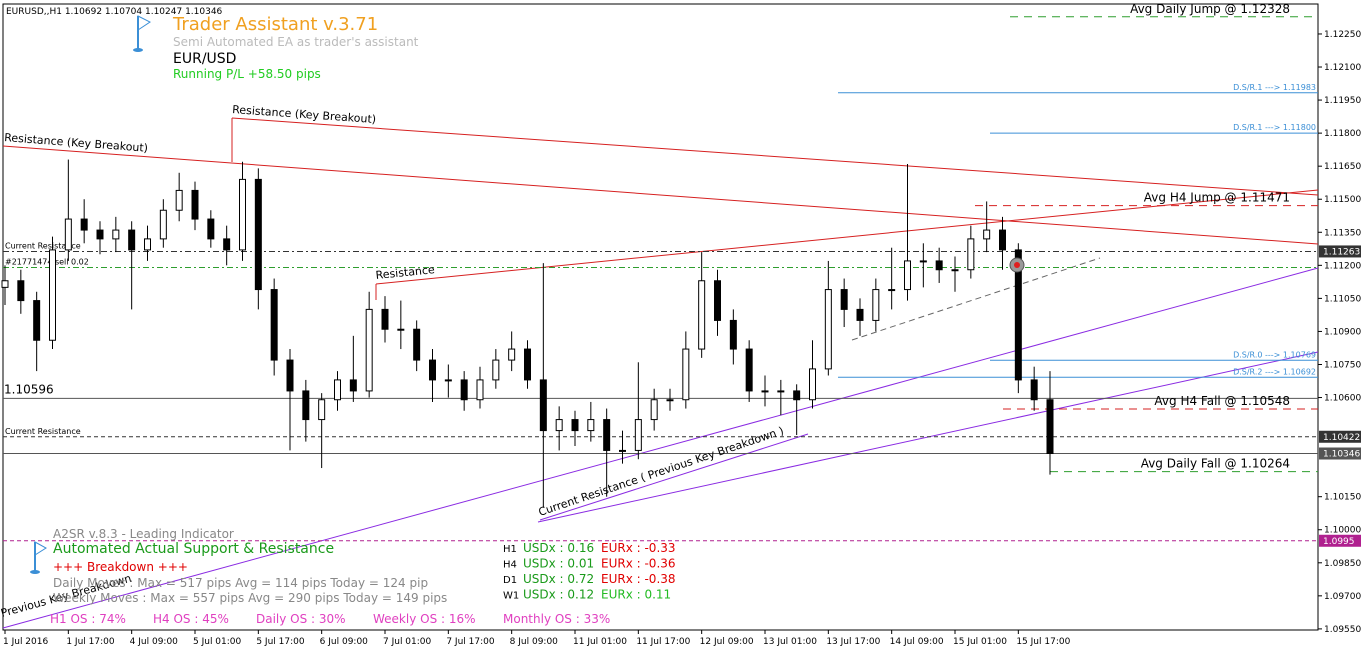 The image size is (1362, 652). What do you see at coordinates (1342, 564) in the screenshot?
I see `y-tick-label: 1.09850` at bounding box center [1342, 564].